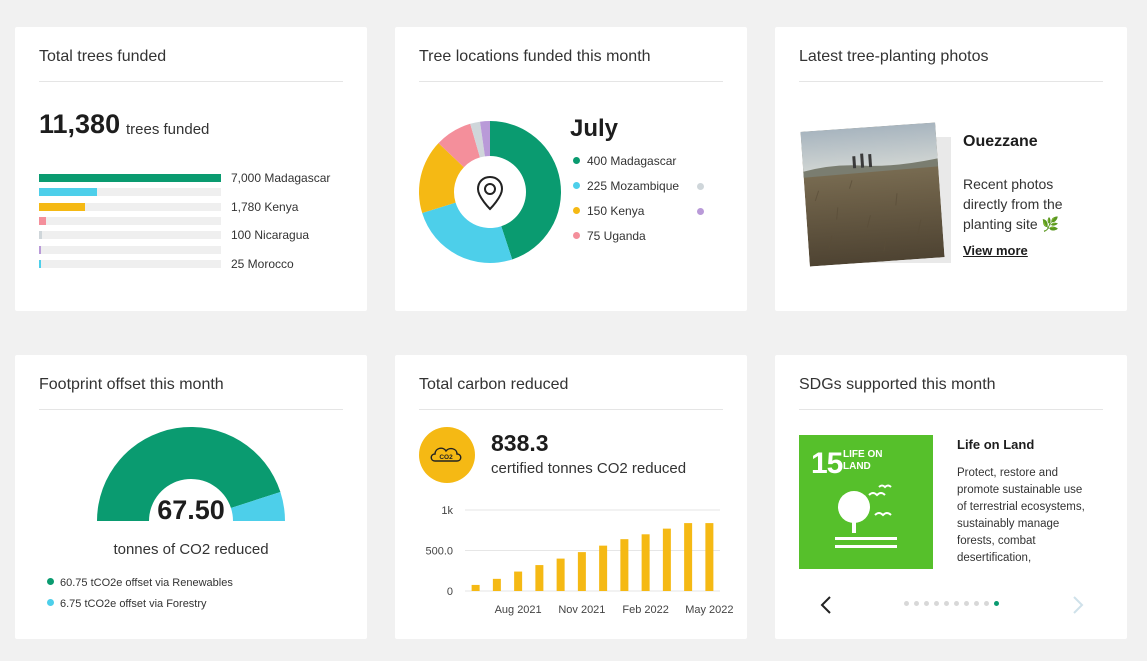 The image size is (1147, 661). Describe the element at coordinates (863, 460) in the screenshot. I see `sdg-tile-title: LIFE ON LAND` at that location.